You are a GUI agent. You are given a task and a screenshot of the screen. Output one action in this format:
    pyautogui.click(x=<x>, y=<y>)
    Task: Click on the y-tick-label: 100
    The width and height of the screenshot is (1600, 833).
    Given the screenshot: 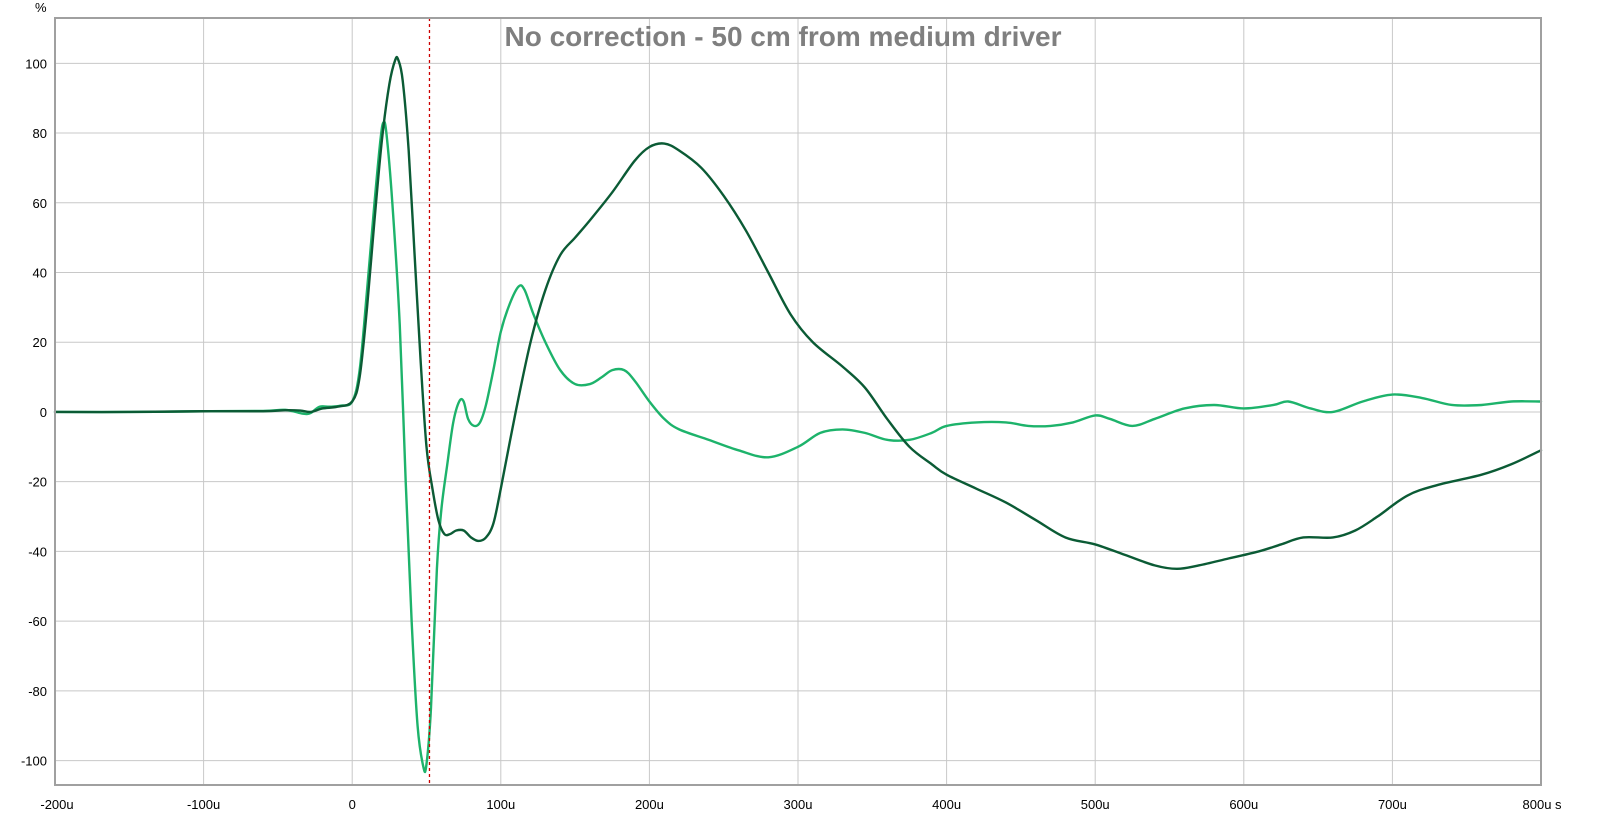 What is the action you would take?
    pyautogui.click(x=36, y=63)
    